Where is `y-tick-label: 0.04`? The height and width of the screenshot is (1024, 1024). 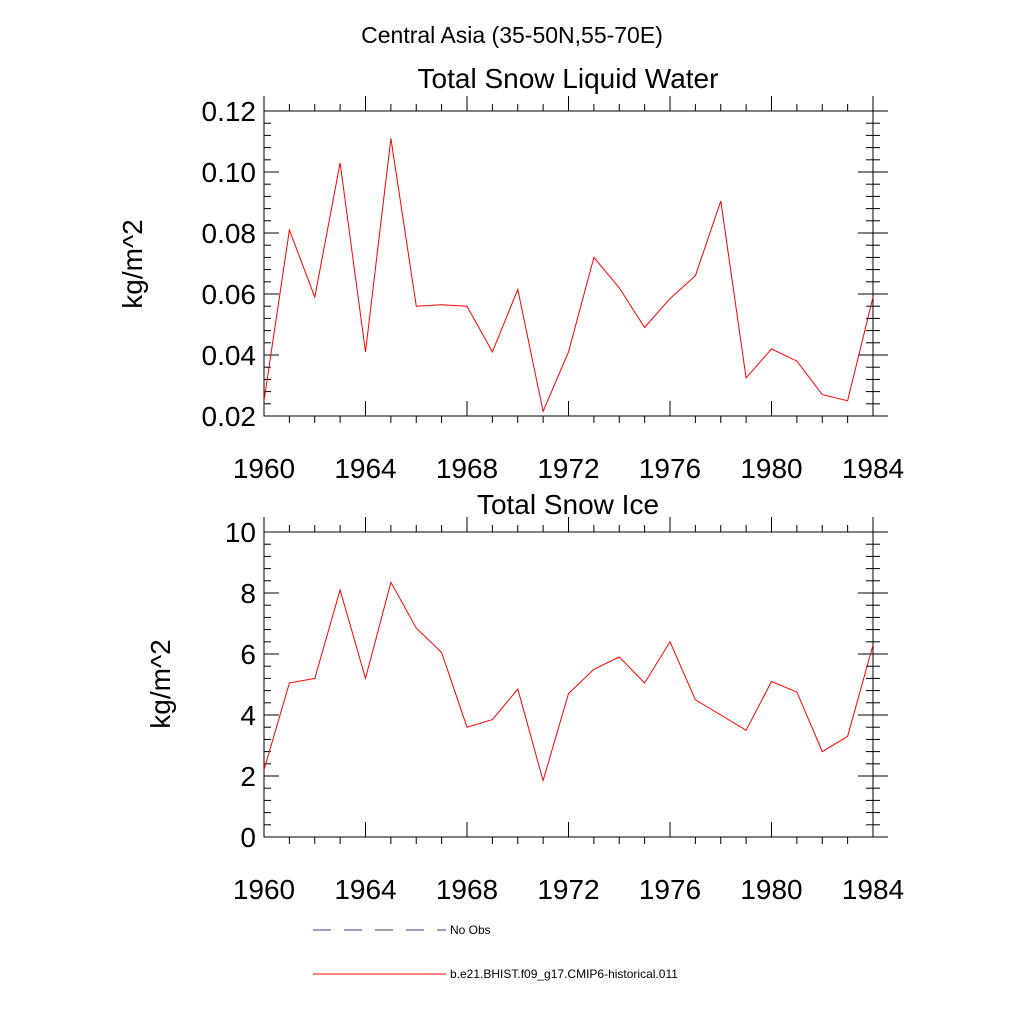
y-tick-label: 0.04 is located at coordinates (229, 355).